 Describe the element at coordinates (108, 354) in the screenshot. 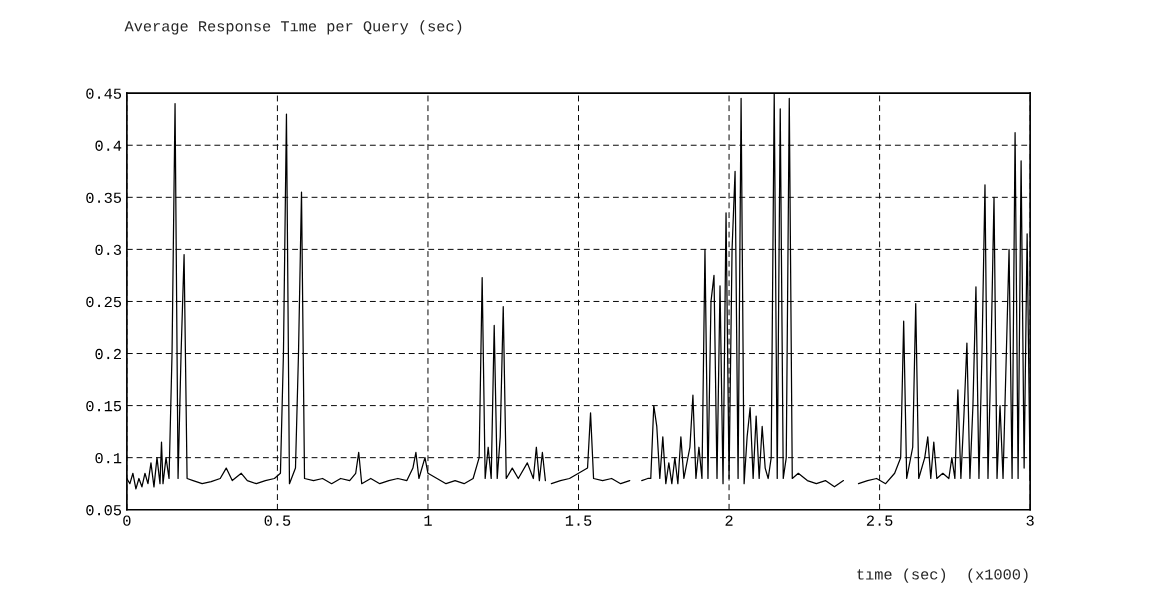

I see `y-tick-label: 0.2` at that location.